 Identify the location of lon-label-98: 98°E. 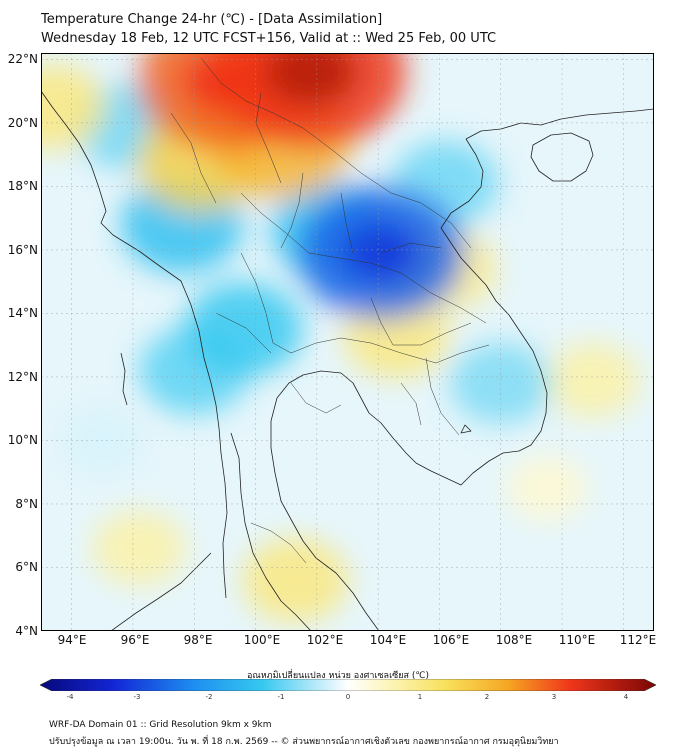
(198, 640).